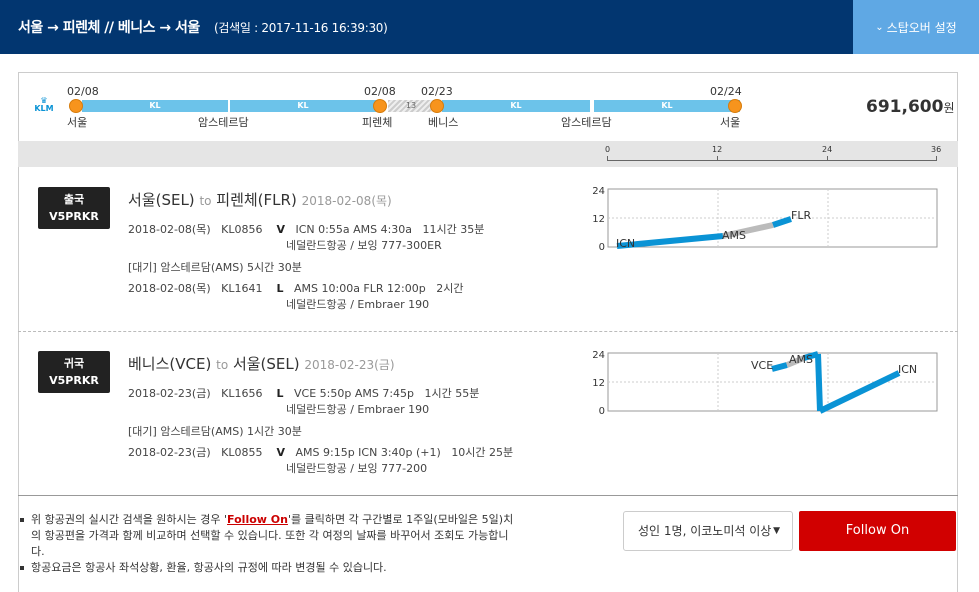 The image size is (979, 592). What do you see at coordinates (765, 219) in the screenshot?
I see `time-chart-svg: 24 12 0 ICN AMS FLR` at bounding box center [765, 219].